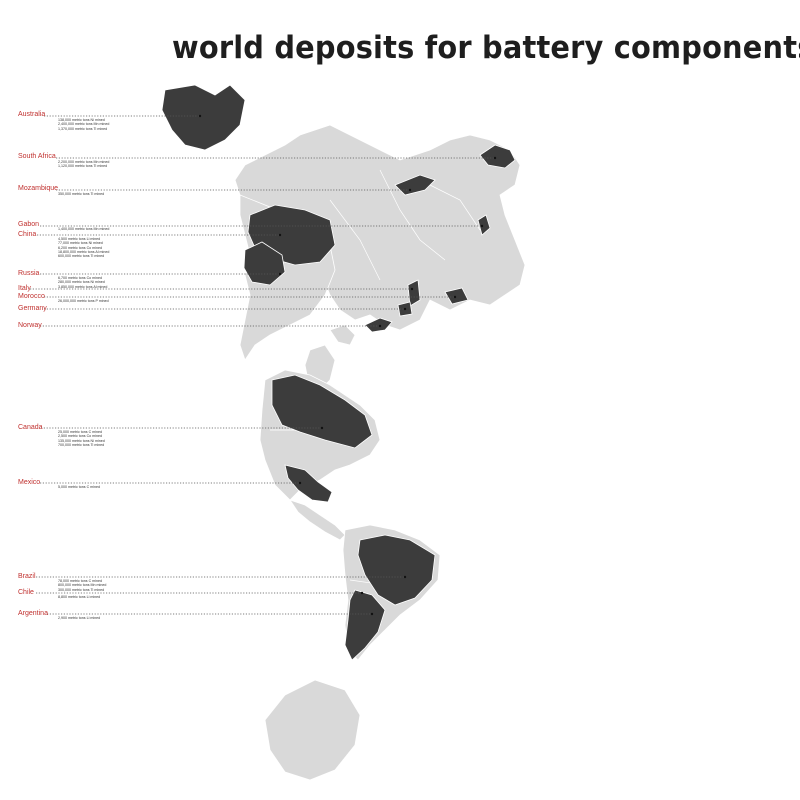  Describe the element at coordinates (203, 117) in the screenshot. I see `australia-shape` at that location.